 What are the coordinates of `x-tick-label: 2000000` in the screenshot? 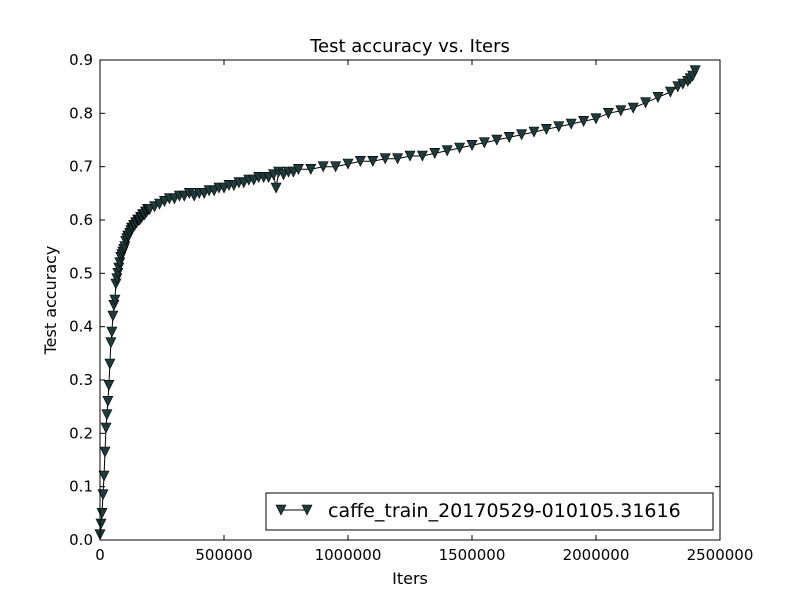 It's located at (596, 555).